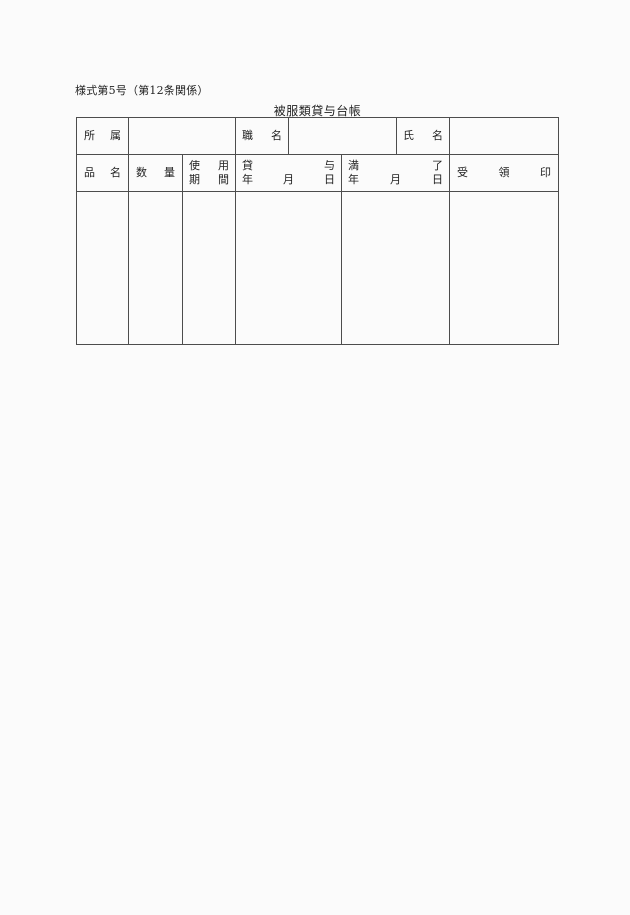 The height and width of the screenshot is (915, 630). I want to click on usage-period-label-line1: 使用, so click(209, 165).